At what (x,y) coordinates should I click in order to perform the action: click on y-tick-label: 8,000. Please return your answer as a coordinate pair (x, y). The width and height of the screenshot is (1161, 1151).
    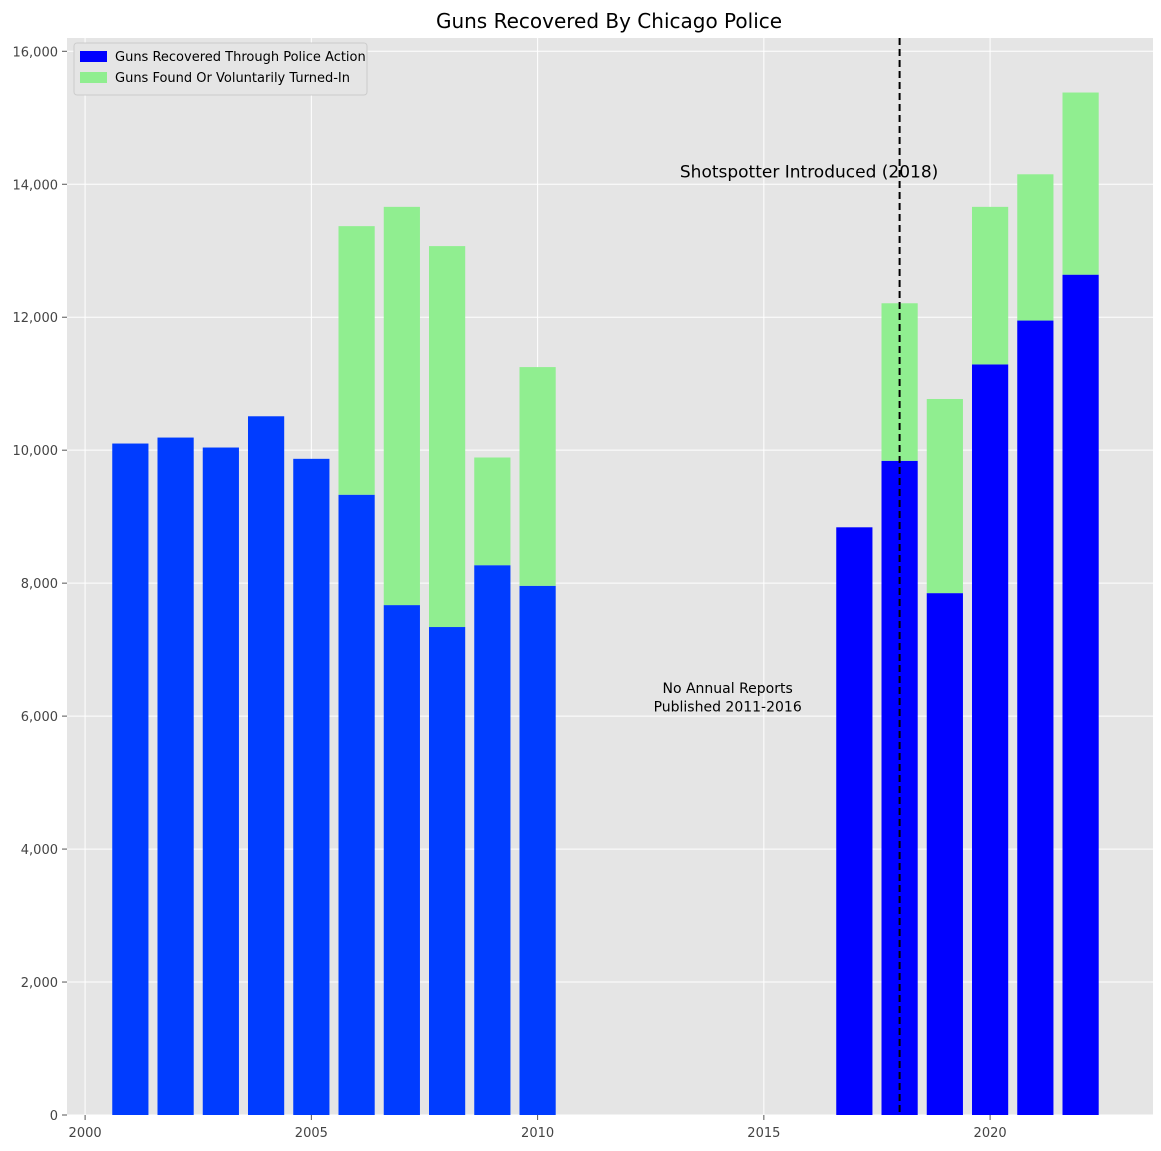
    Looking at the image, I should click on (39, 584).